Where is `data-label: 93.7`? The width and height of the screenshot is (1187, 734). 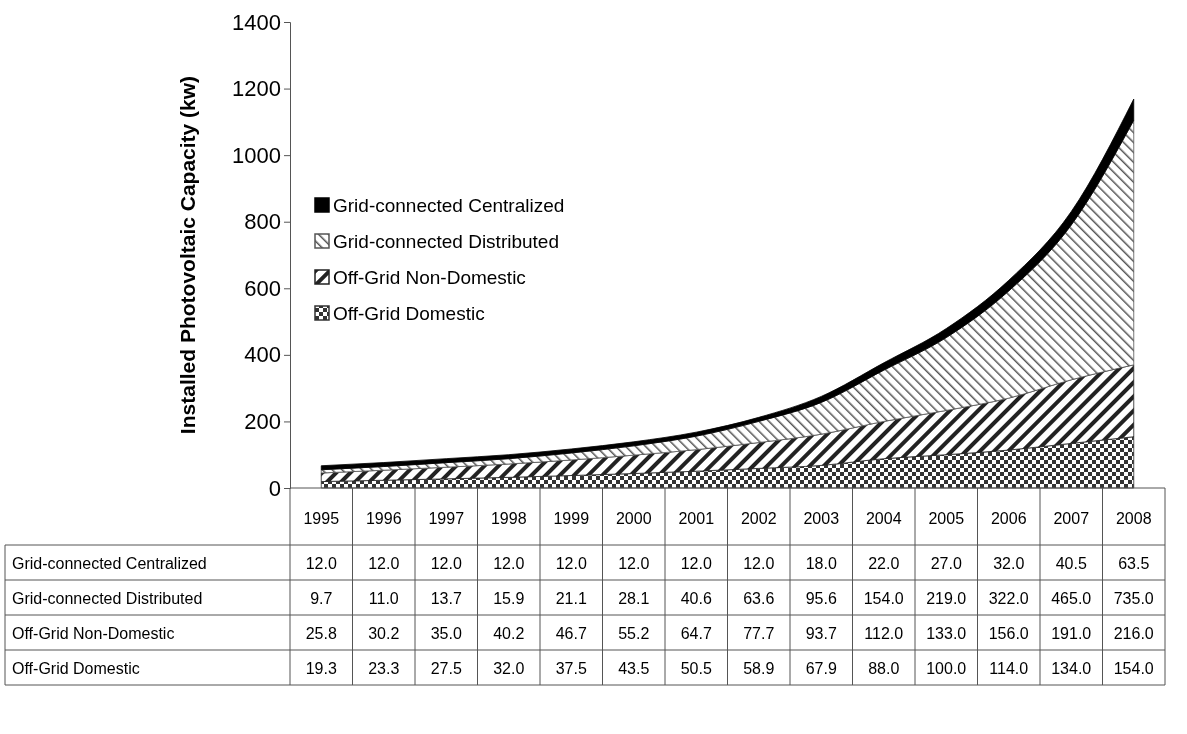
data-label: 93.7 is located at coordinates (821, 633).